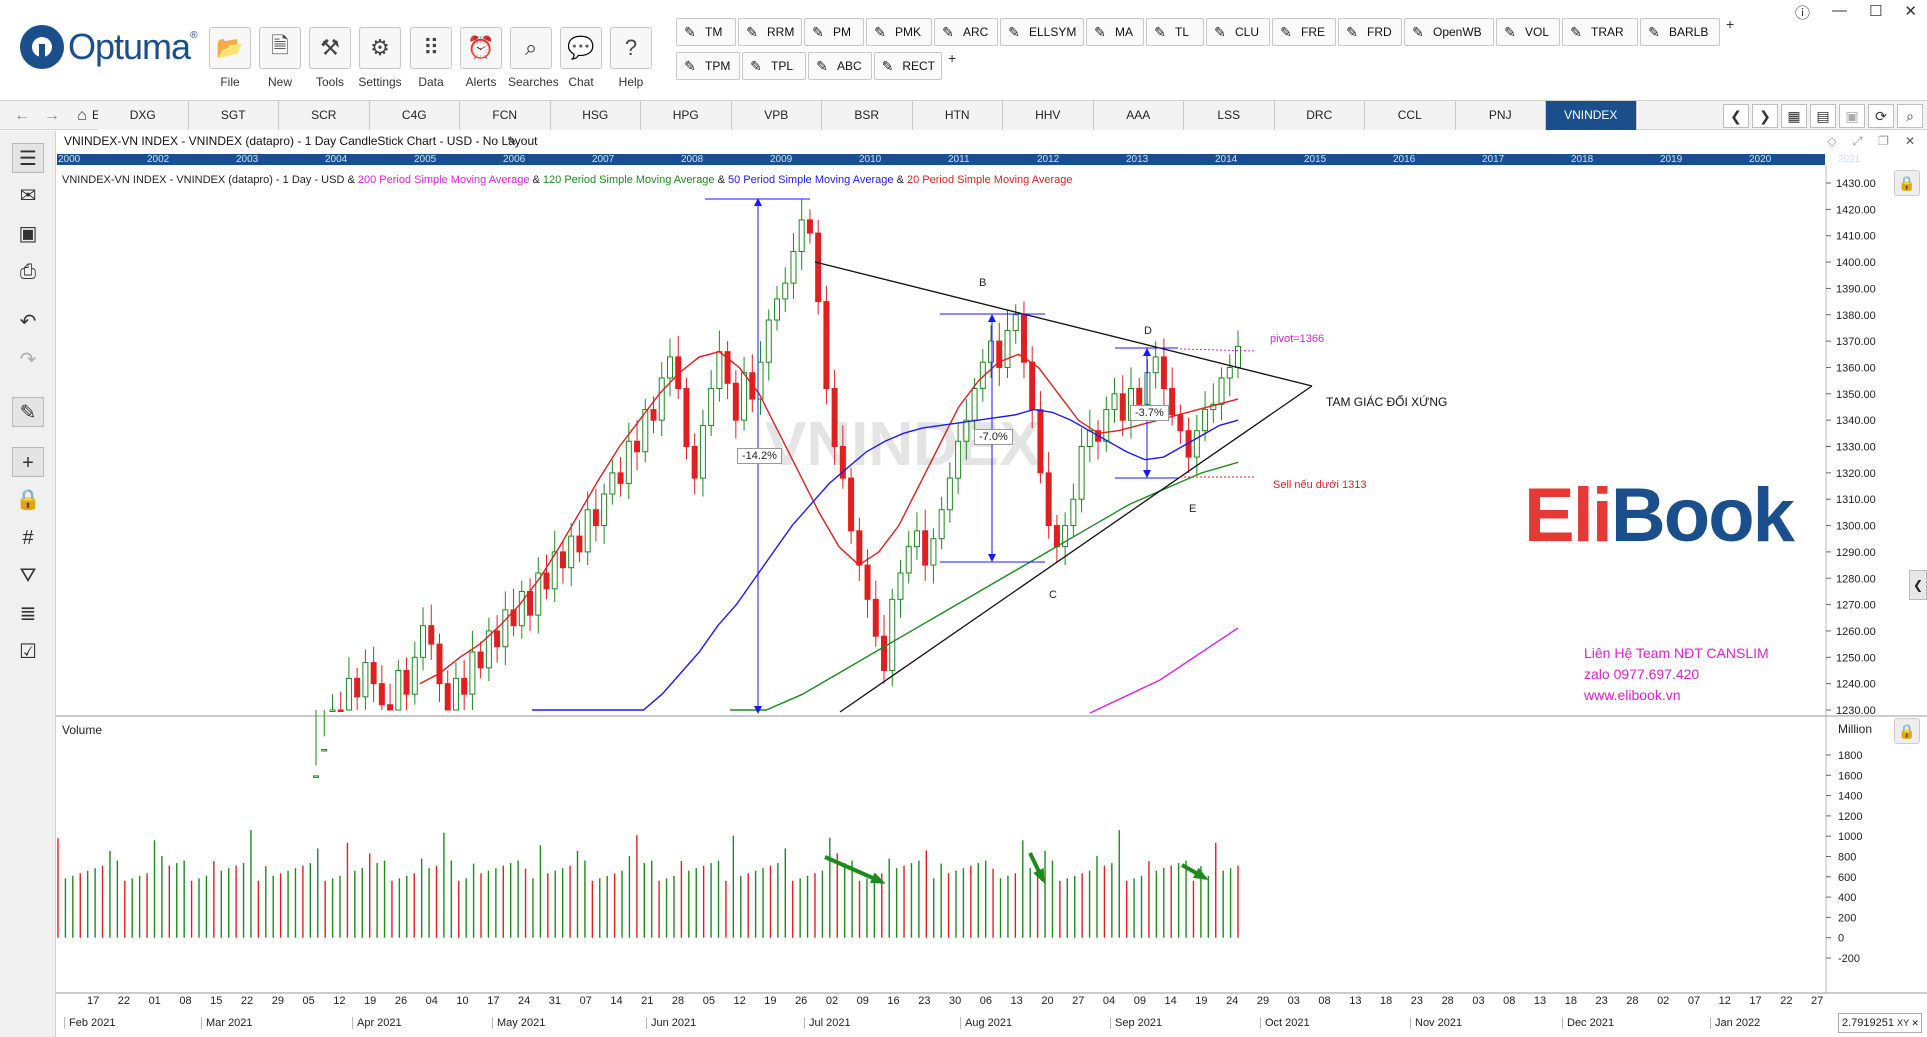  Describe the element at coordinates (28, 538) in the screenshot. I see `grid-lines-icon: #` at that location.